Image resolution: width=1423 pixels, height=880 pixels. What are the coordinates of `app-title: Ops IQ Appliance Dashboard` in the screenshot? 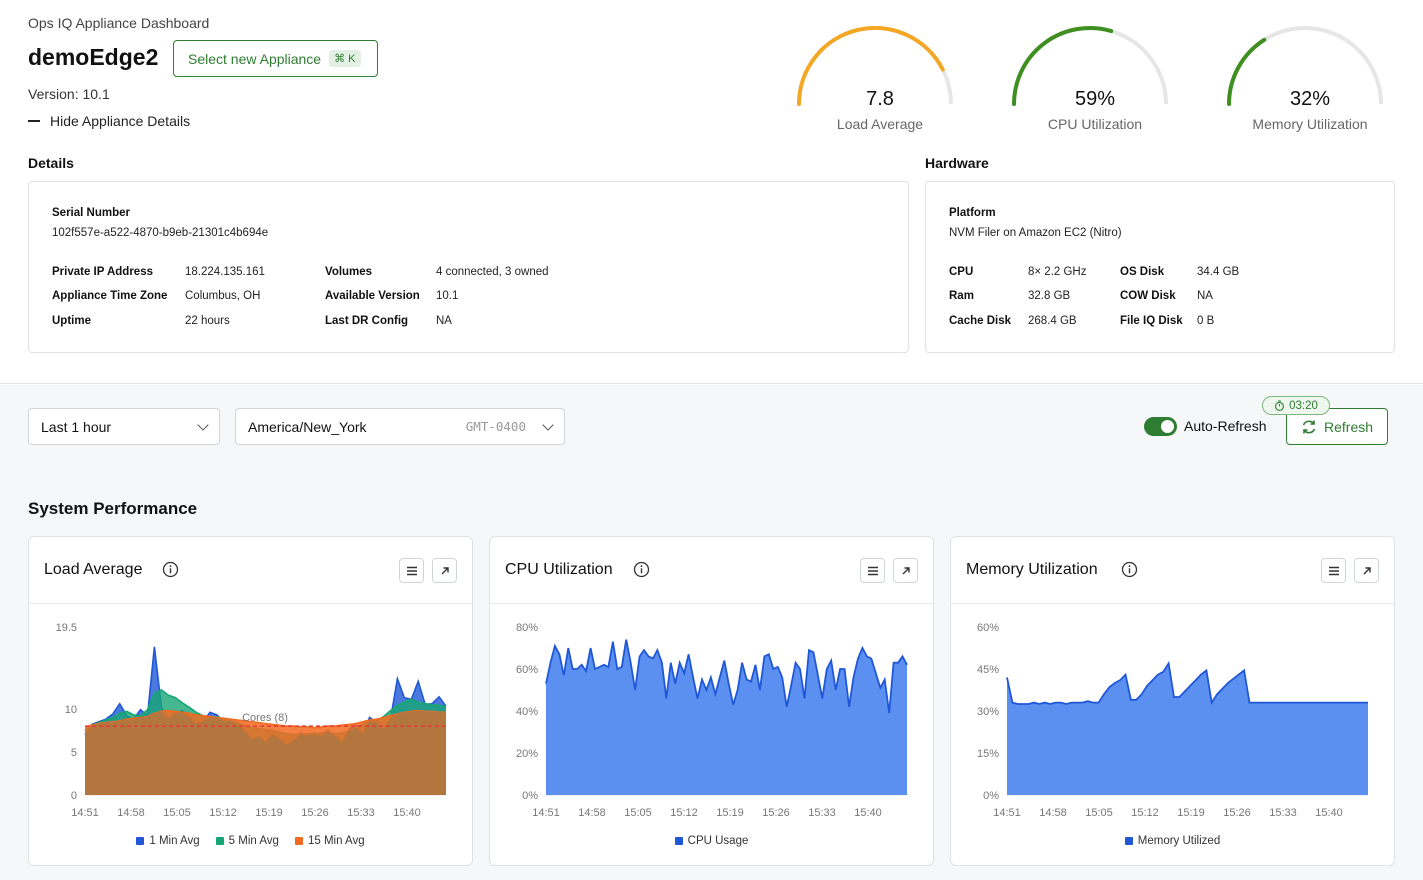 It's located at (119, 23).